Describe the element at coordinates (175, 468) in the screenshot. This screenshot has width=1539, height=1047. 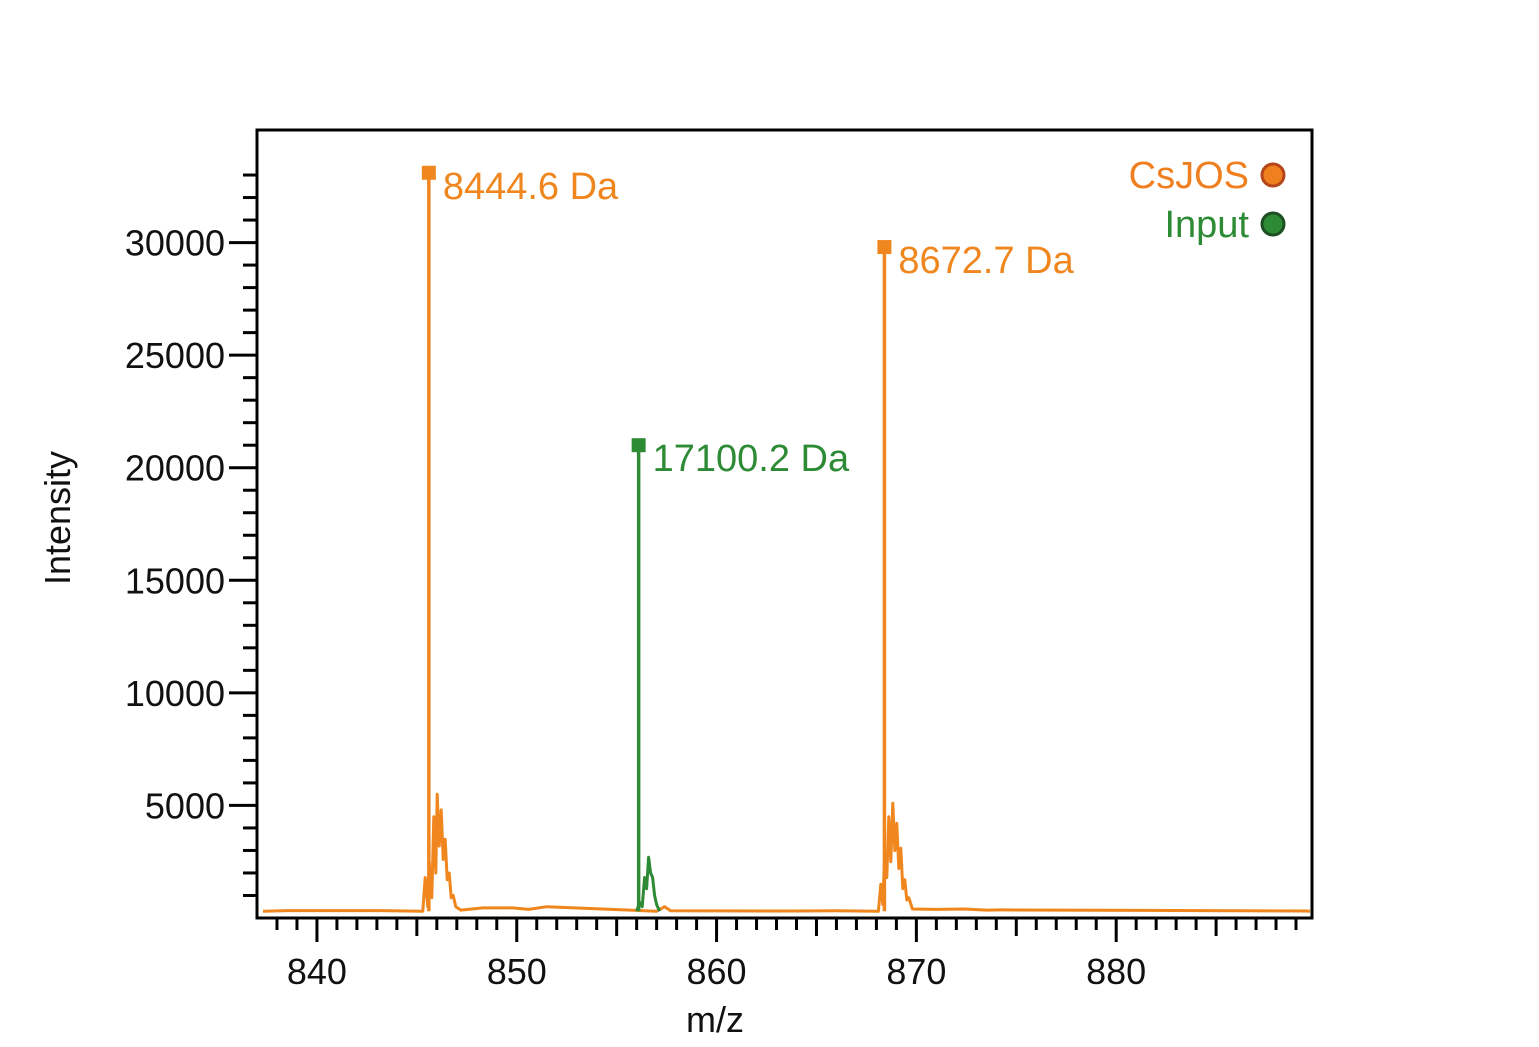
I see `y-tick-label: 20000` at that location.